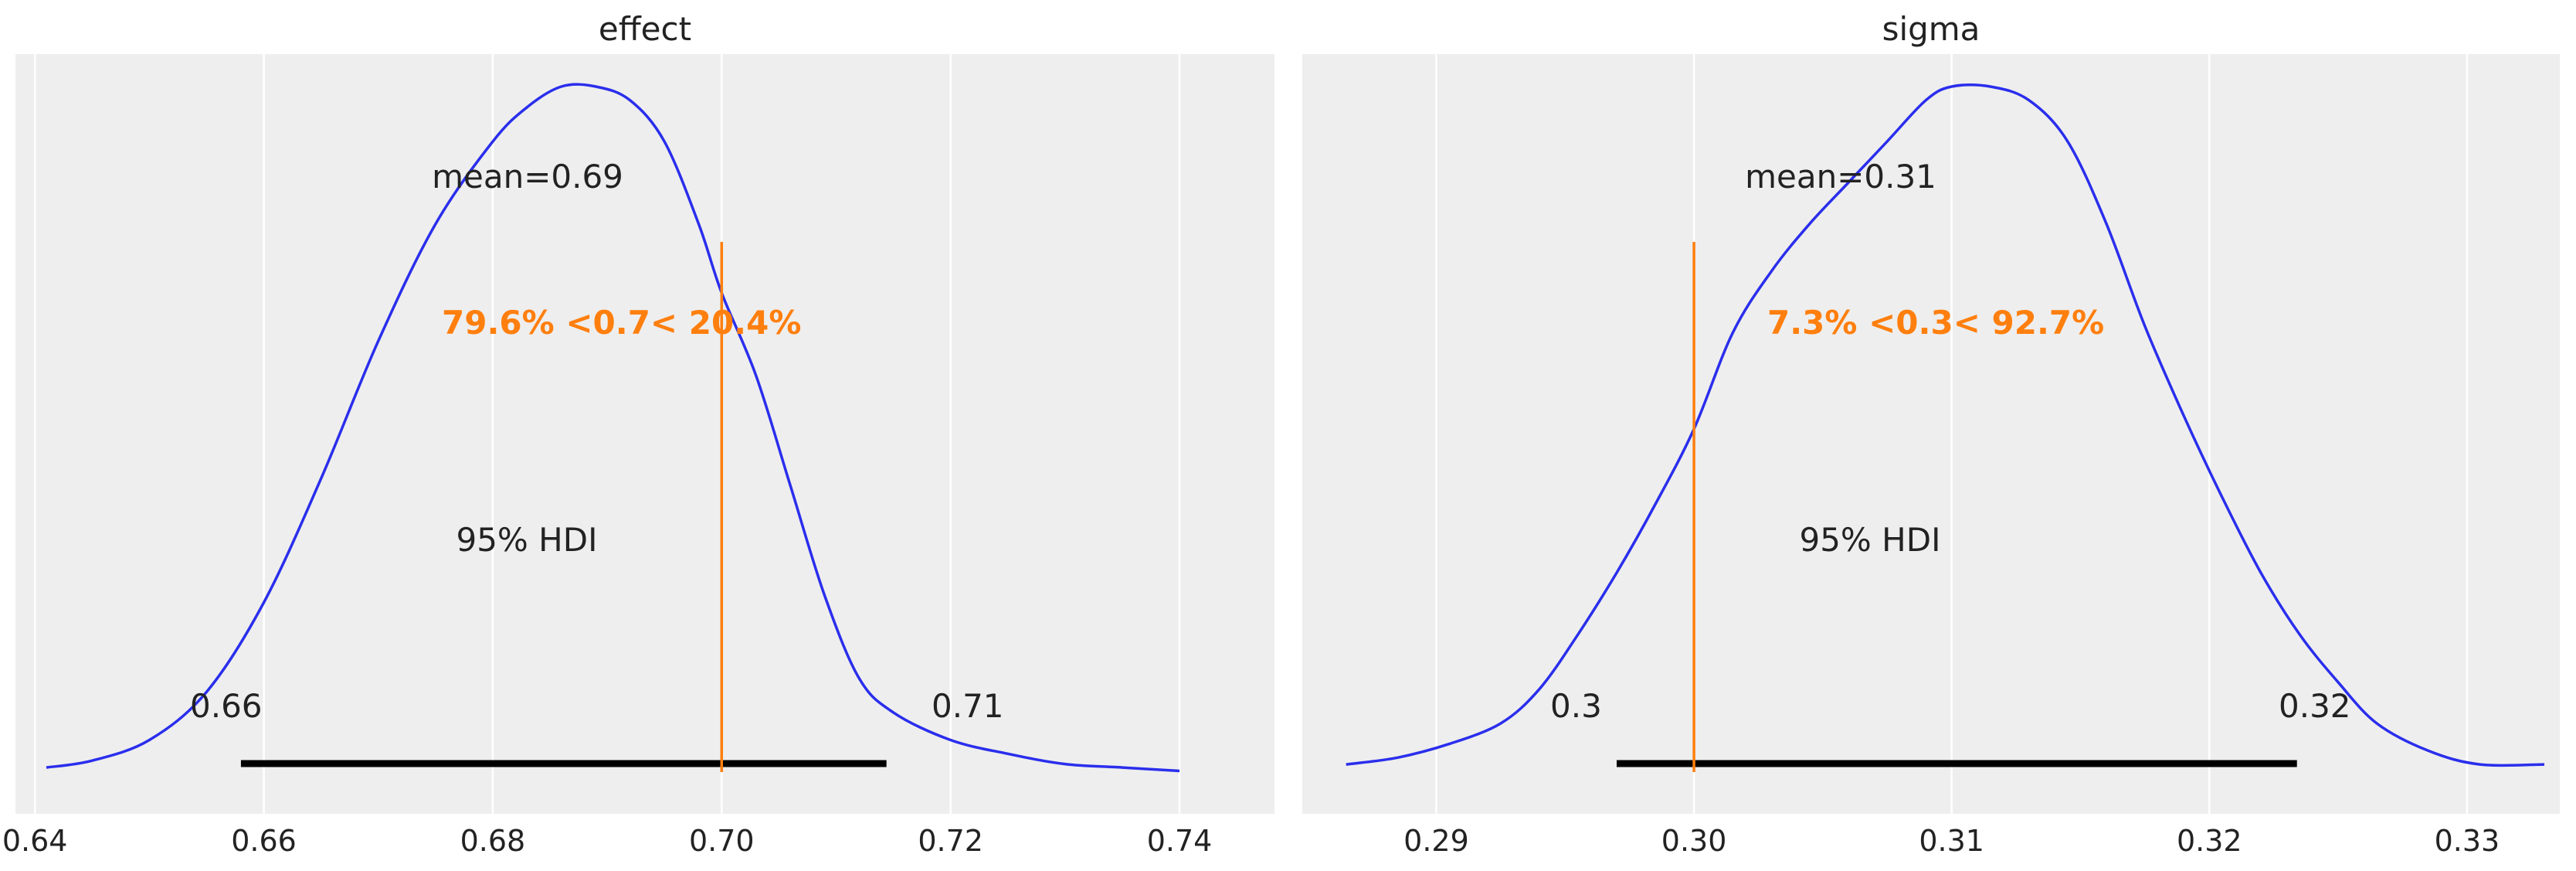 This screenshot has height=871, width=2576. Describe the element at coordinates (1436, 841) in the screenshot. I see `x-tick-label: 0.29` at that location.